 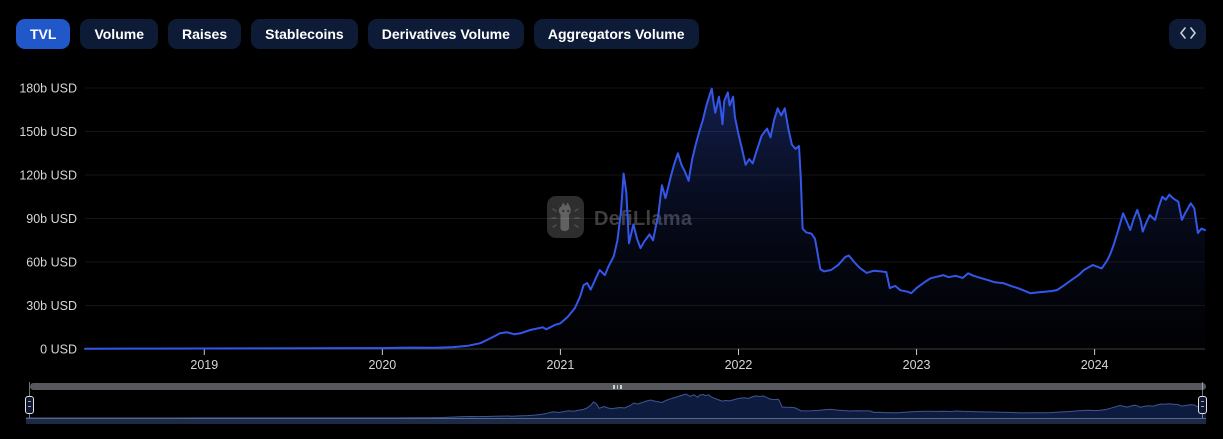 What do you see at coordinates (204, 34) in the screenshot?
I see `tab-raises: Raises` at bounding box center [204, 34].